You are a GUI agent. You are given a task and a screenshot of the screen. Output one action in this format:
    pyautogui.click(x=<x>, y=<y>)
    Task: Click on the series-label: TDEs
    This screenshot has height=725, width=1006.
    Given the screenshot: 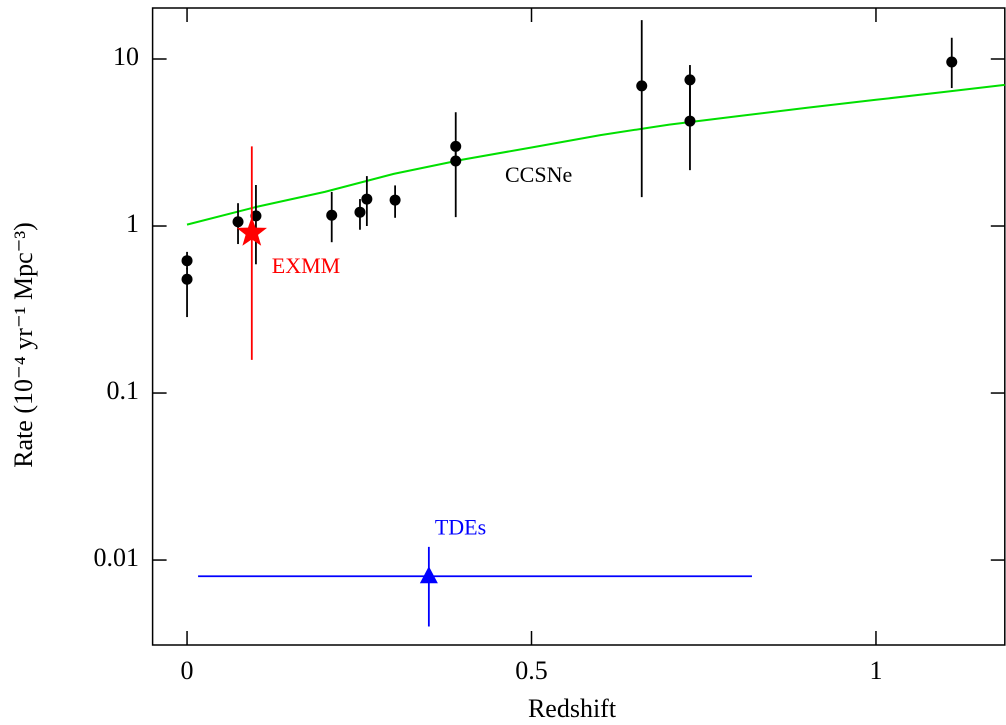 What is the action you would take?
    pyautogui.click(x=460, y=526)
    